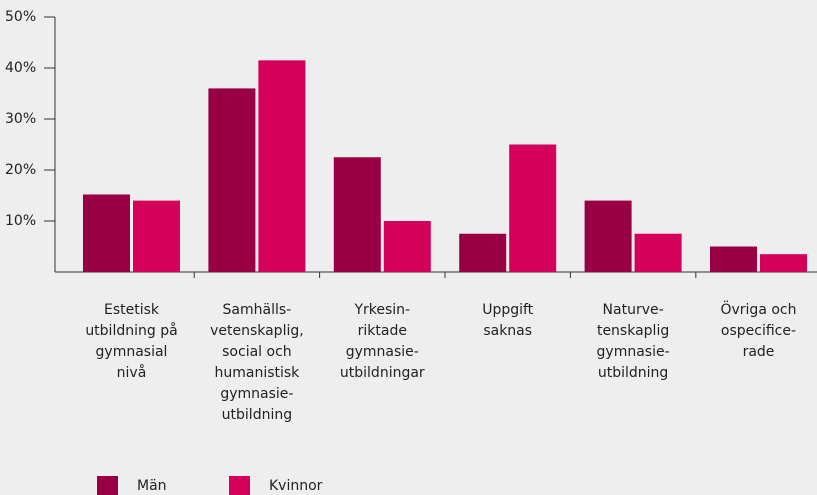 This screenshot has width=817, height=495. Describe the element at coordinates (257, 373) in the screenshot. I see `x-tick-label-line: humanistisk` at that location.